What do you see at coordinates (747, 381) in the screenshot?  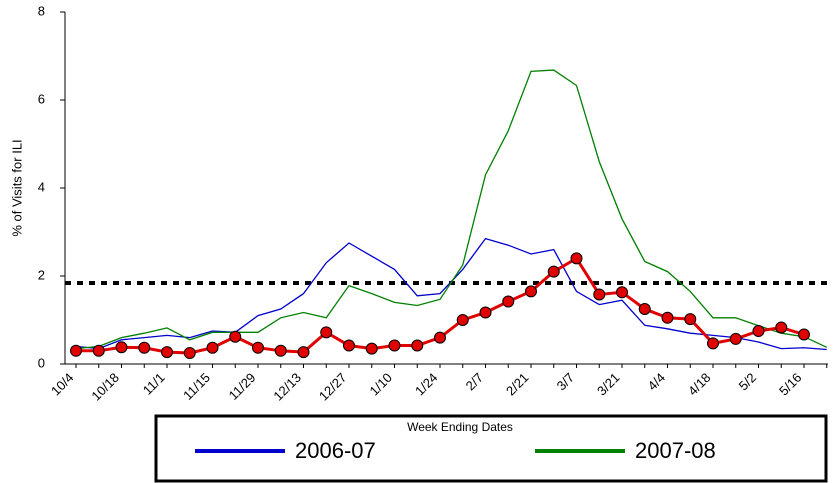 I see `x-tick-label: 5/2` at bounding box center [747, 381].